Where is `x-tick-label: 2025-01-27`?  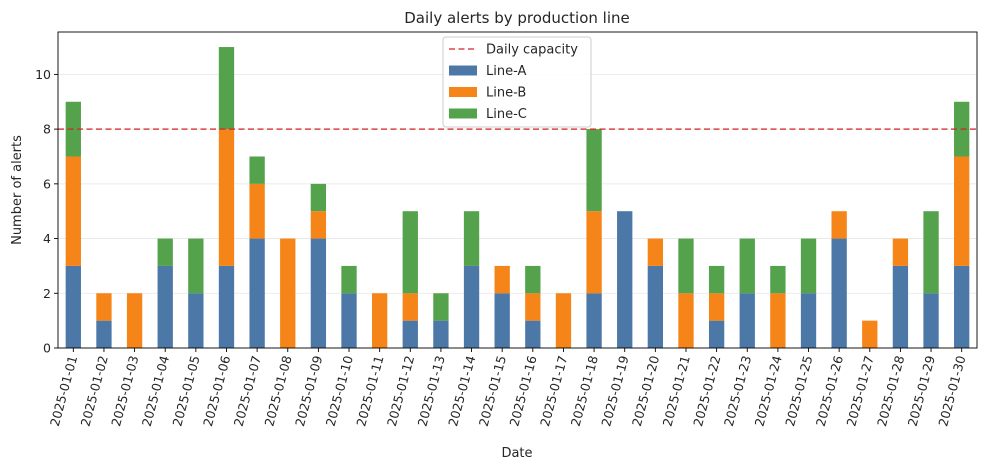 x-tick-label: 2025-01-27 is located at coordinates (859, 391).